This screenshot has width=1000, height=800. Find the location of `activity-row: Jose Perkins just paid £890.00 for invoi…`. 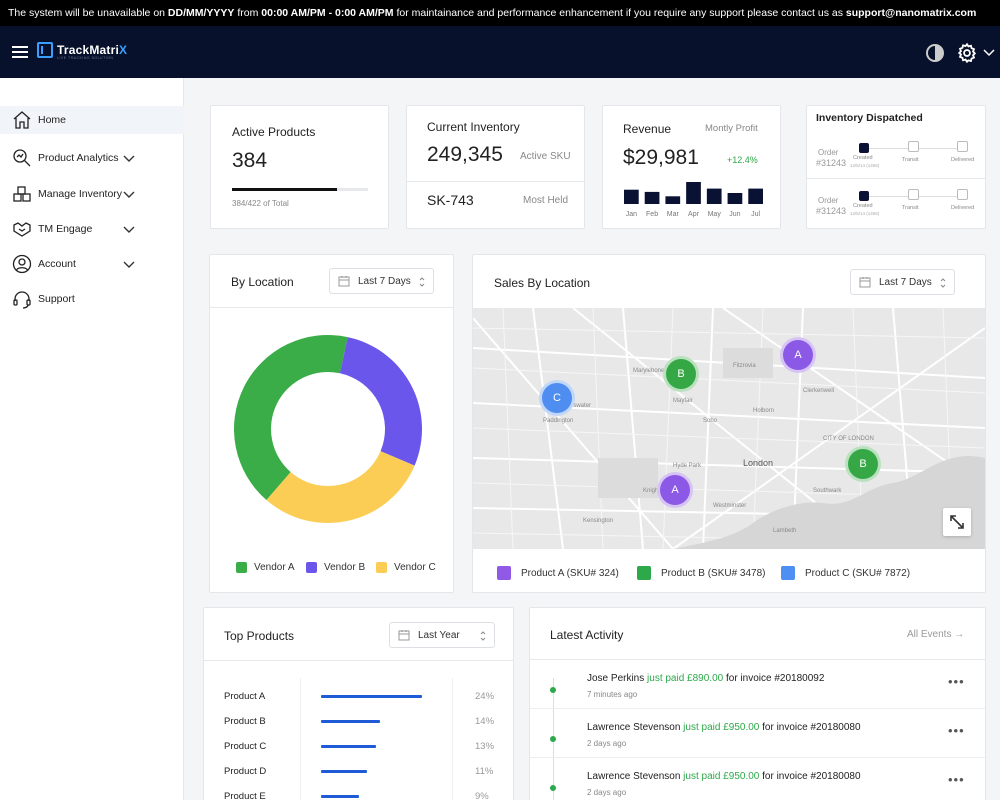

activity-row: Jose Perkins just paid £890.00 for invoi… is located at coordinates (757, 684).